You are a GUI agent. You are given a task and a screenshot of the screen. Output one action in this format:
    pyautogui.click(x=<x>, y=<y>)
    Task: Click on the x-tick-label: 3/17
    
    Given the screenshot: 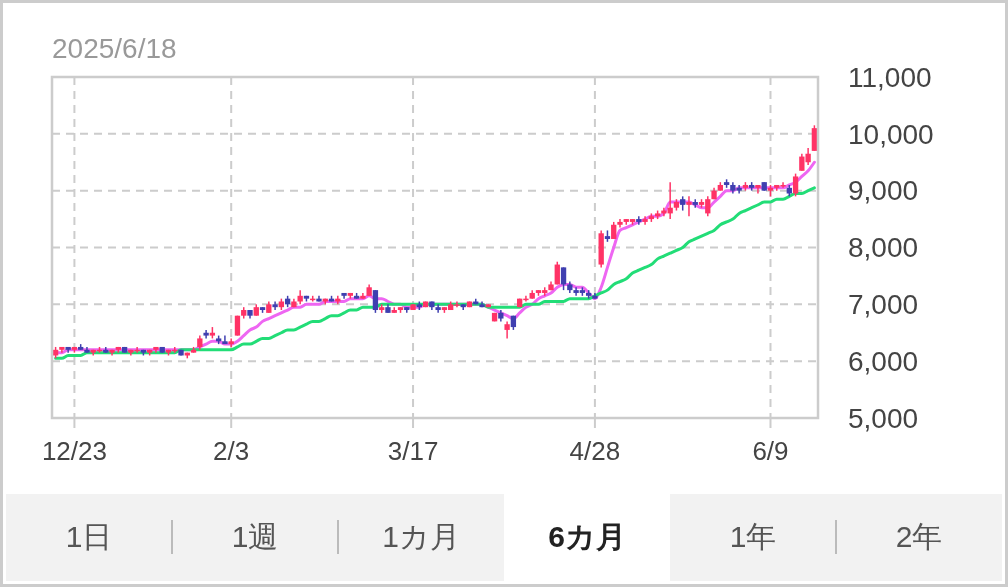 What is the action you would take?
    pyautogui.click(x=413, y=451)
    